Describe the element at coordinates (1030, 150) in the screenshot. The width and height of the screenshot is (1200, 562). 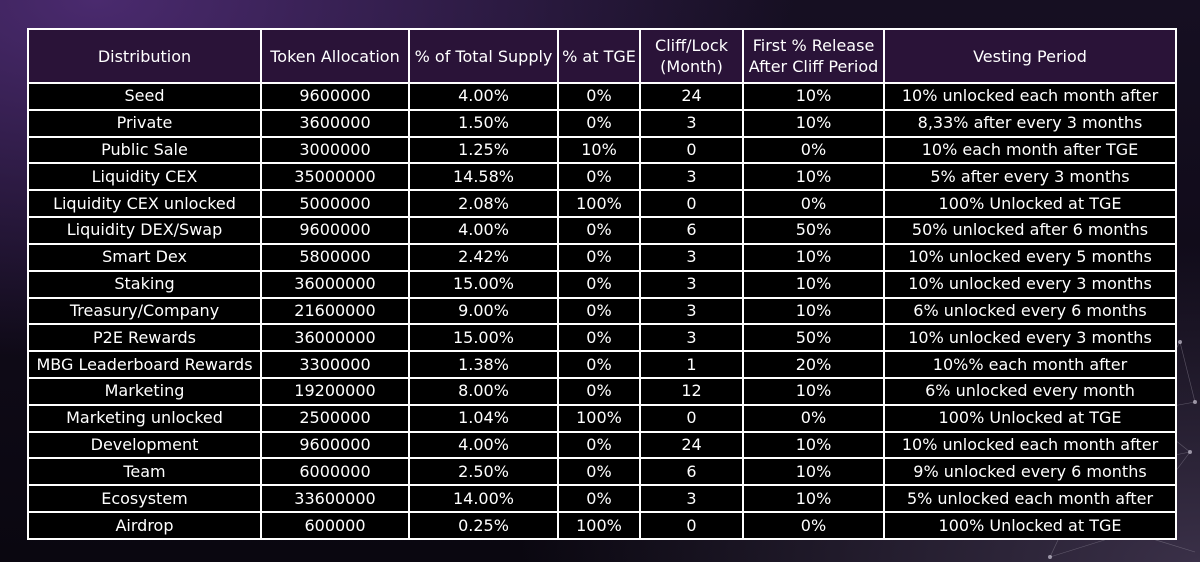
I see `cell-vesting-period: 10% each month after TGE` at that location.